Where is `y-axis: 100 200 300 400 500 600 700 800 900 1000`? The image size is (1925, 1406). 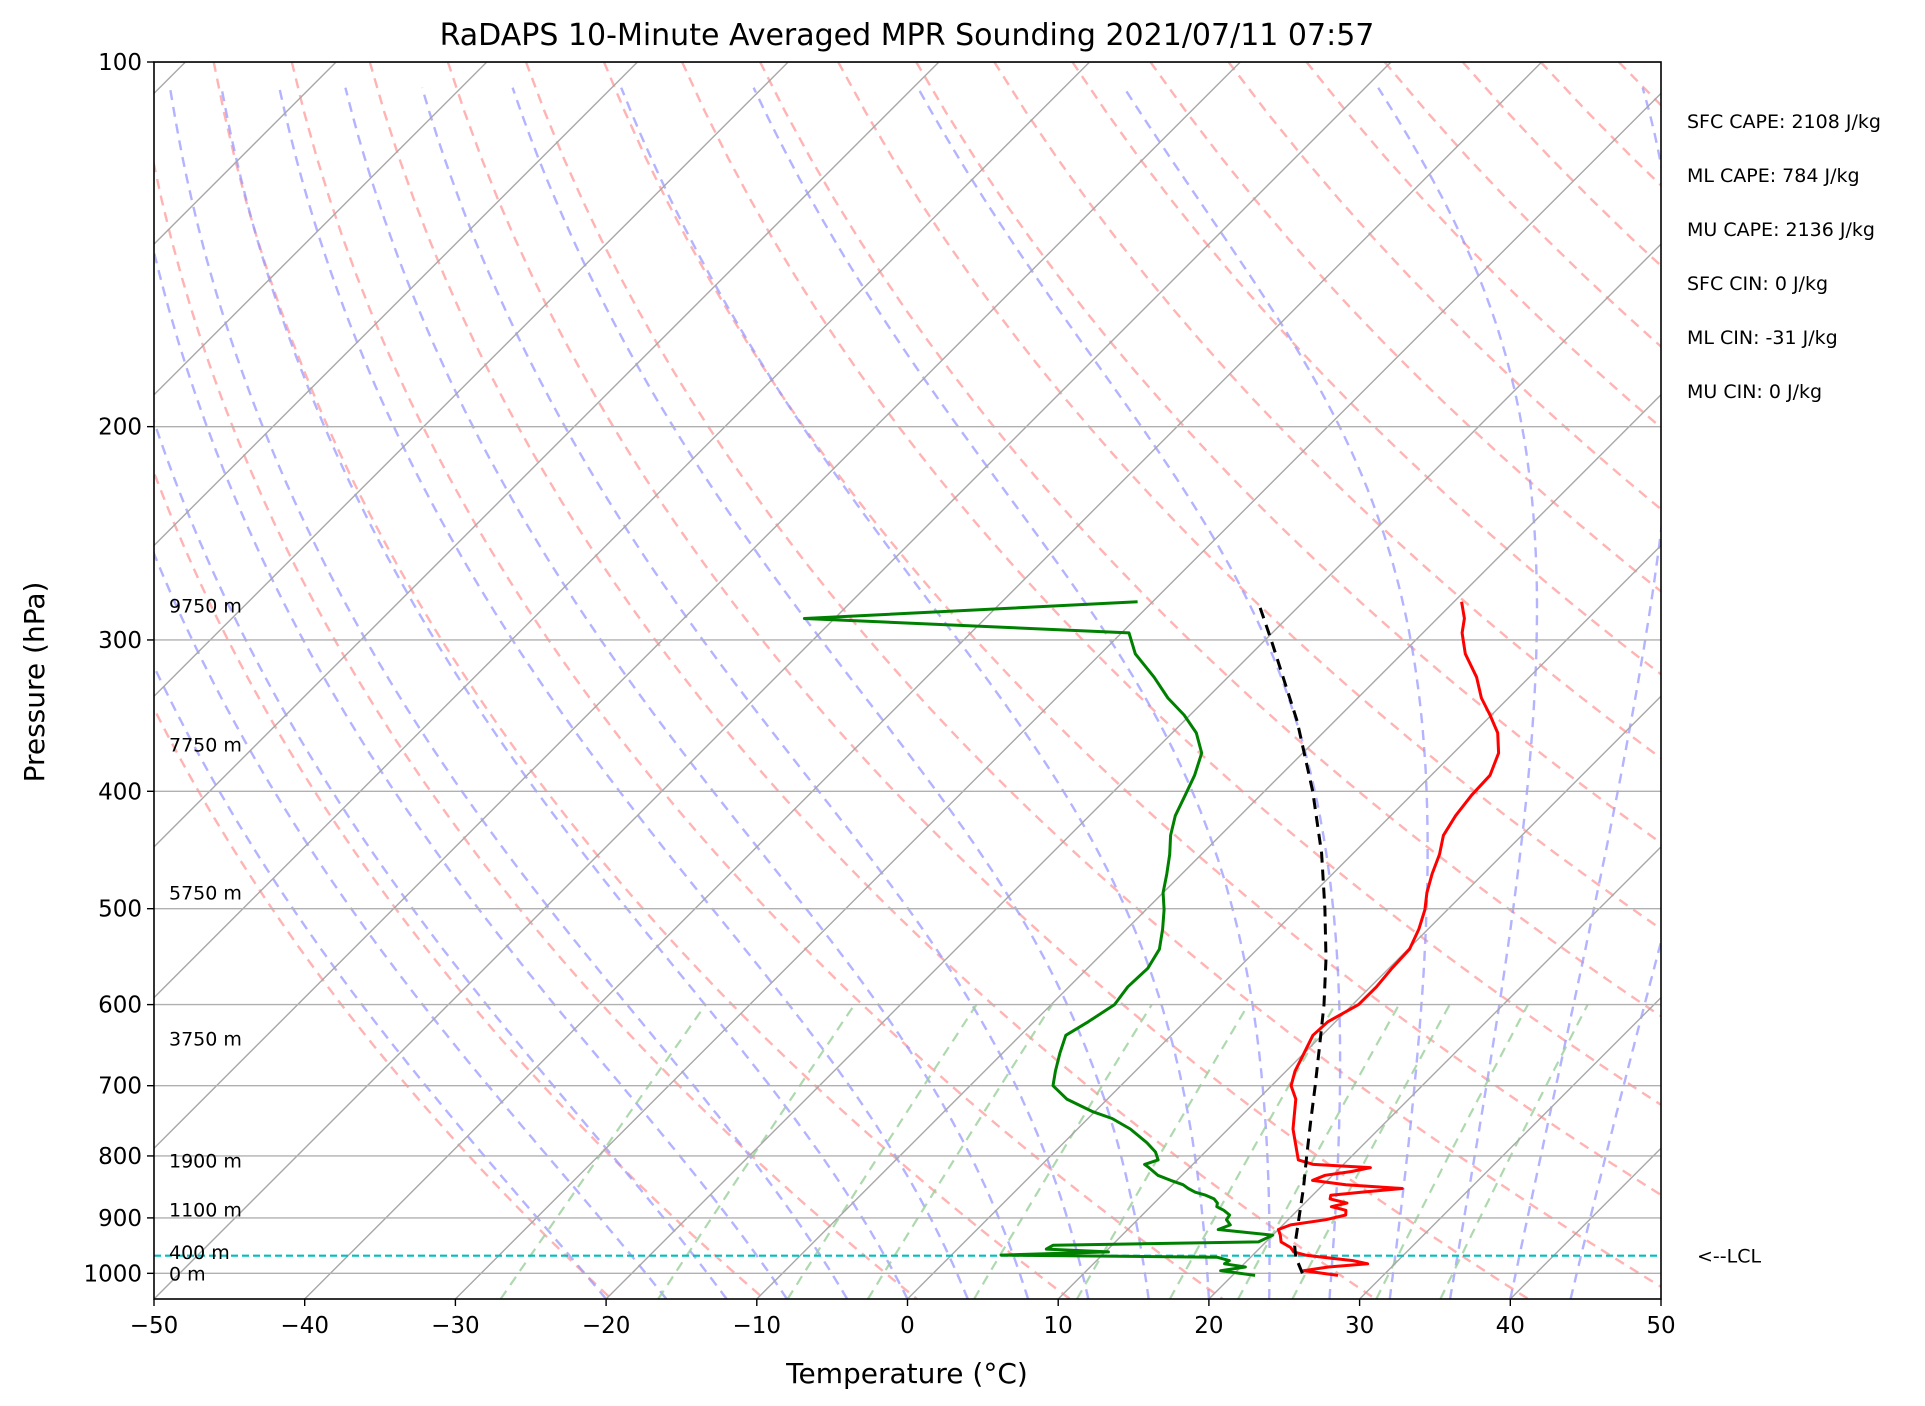
y-axis: 100 200 300 400 500 600 700 800 900 1000 is located at coordinates (118, 668).